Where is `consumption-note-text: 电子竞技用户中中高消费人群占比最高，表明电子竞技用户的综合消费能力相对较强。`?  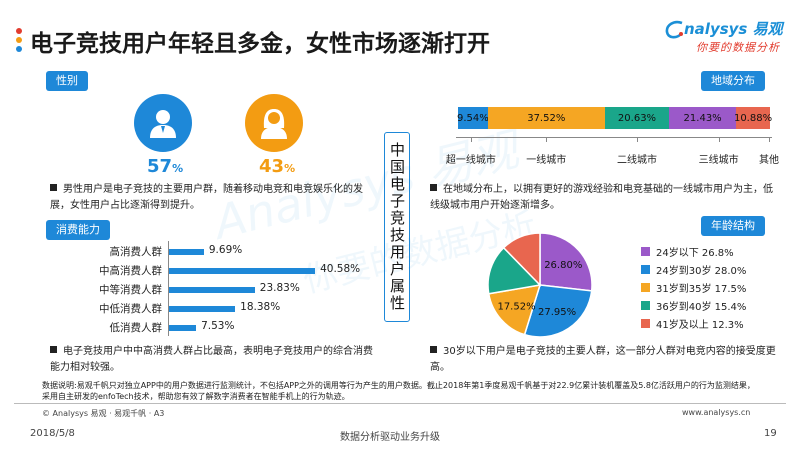 consumption-note-text: 电子竞技用户中中高消费人群占比最高，表明电子竞技用户的综合消费能力相对较强。 is located at coordinates (211, 359).